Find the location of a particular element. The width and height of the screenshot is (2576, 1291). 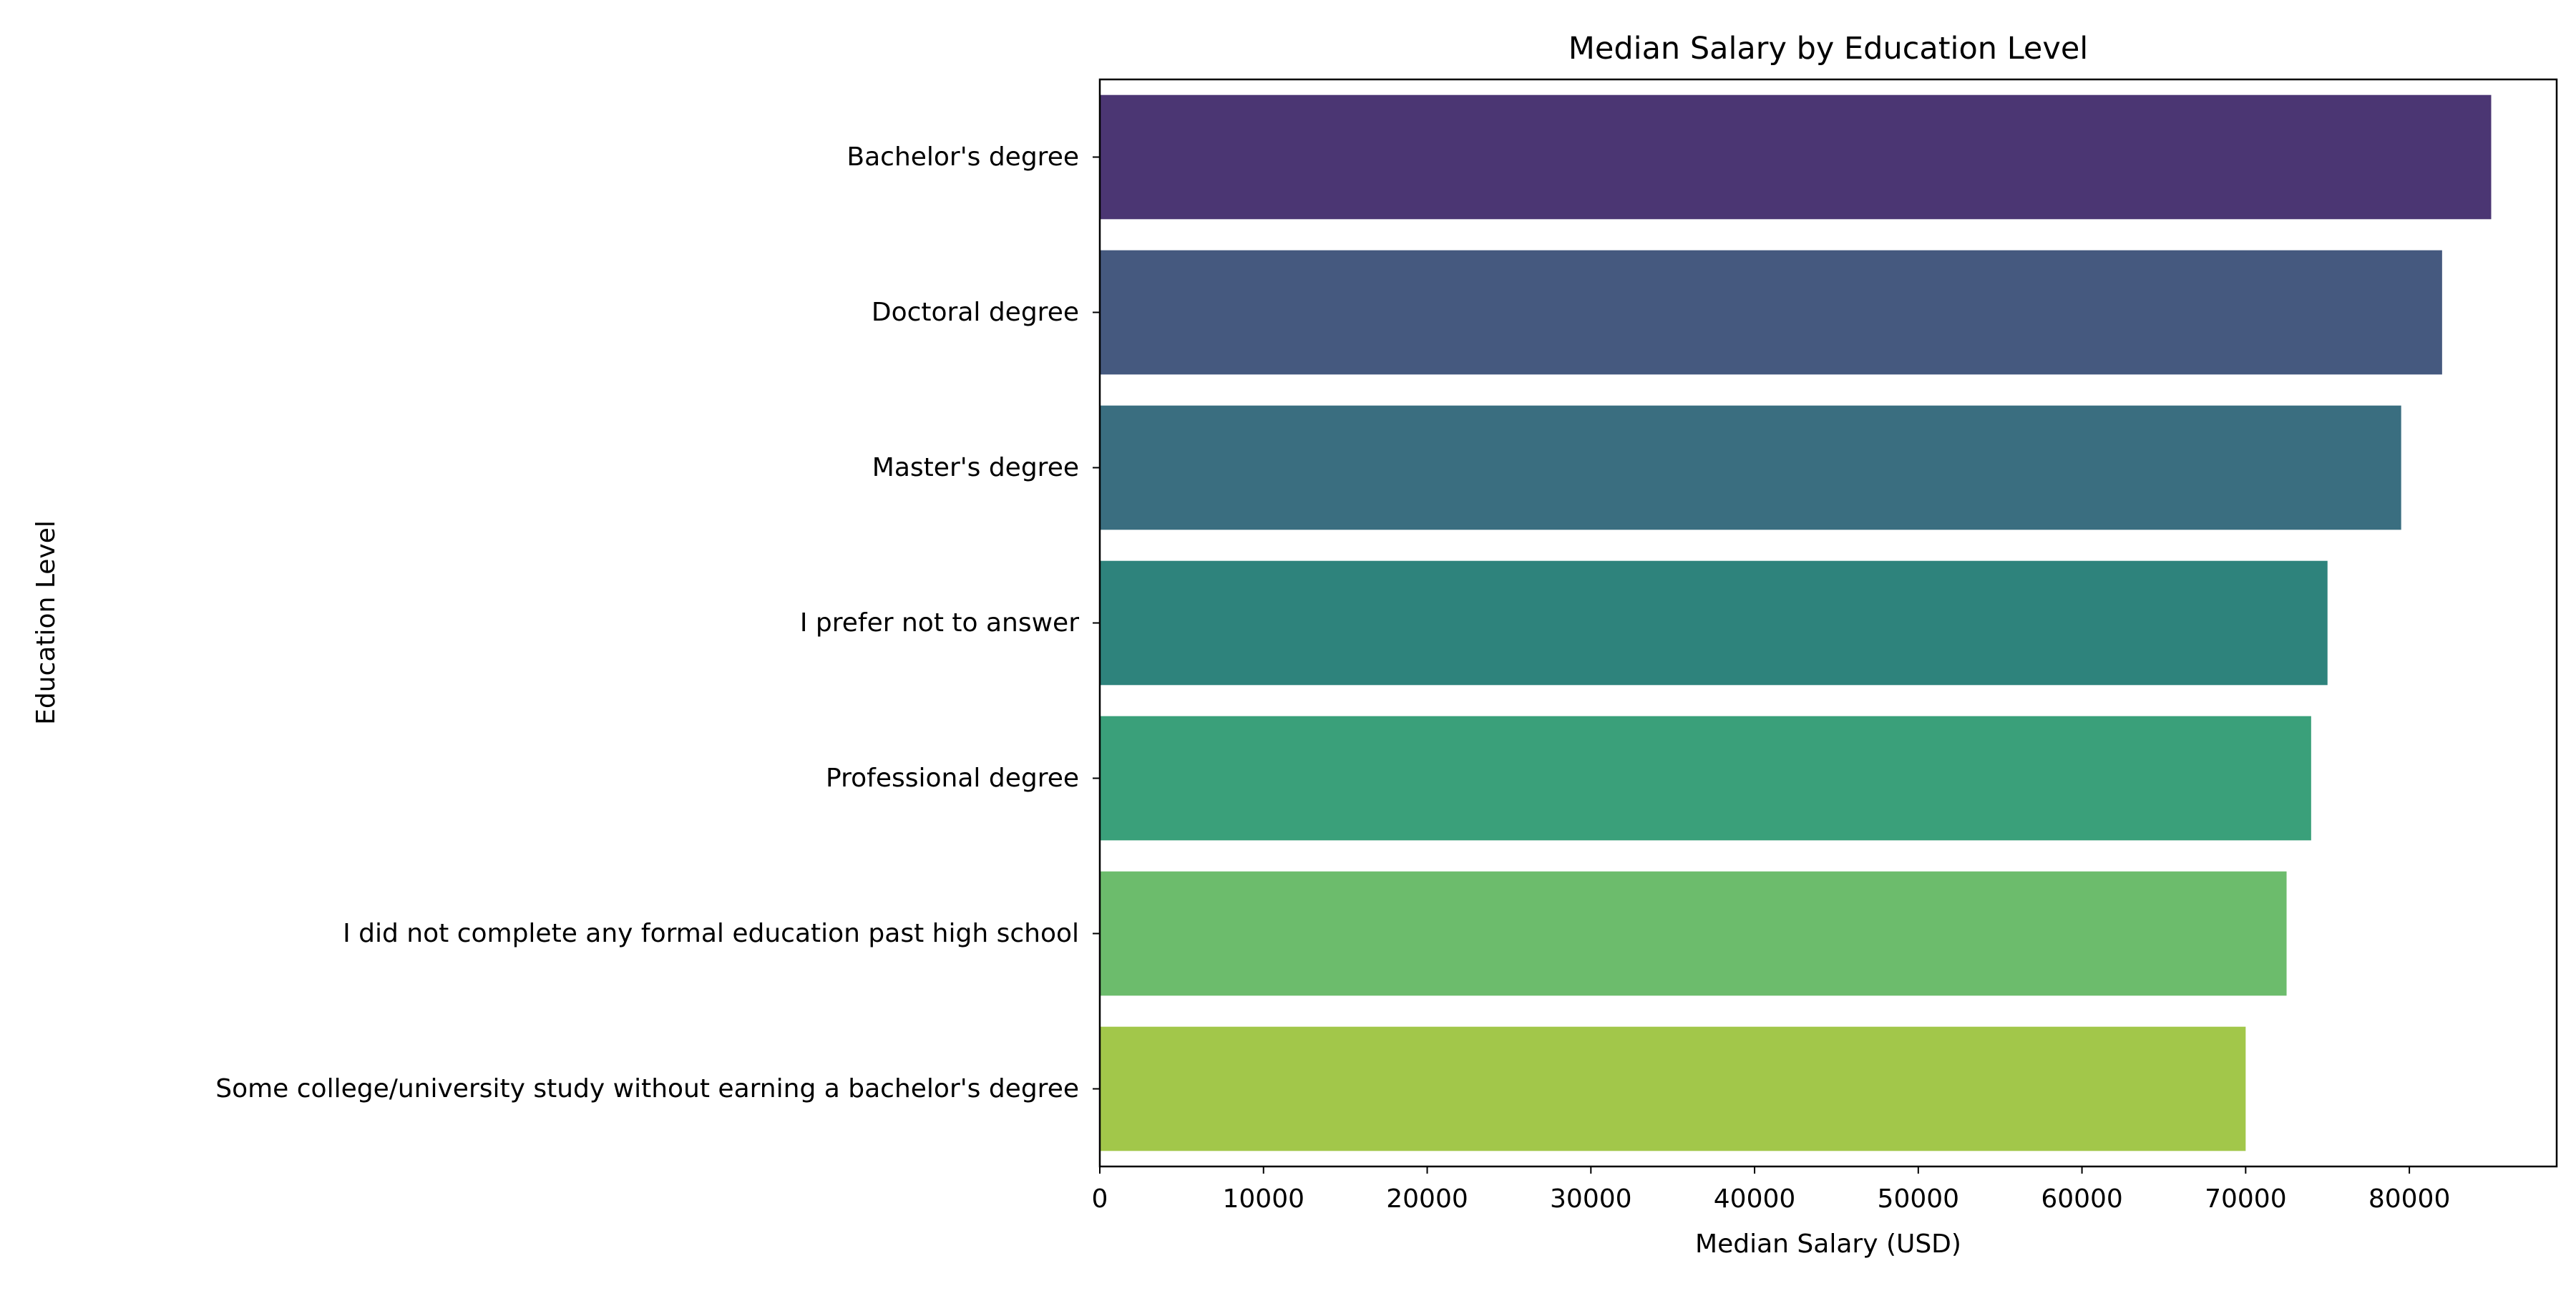

y-tick-label: Master's degree is located at coordinates (975, 467).